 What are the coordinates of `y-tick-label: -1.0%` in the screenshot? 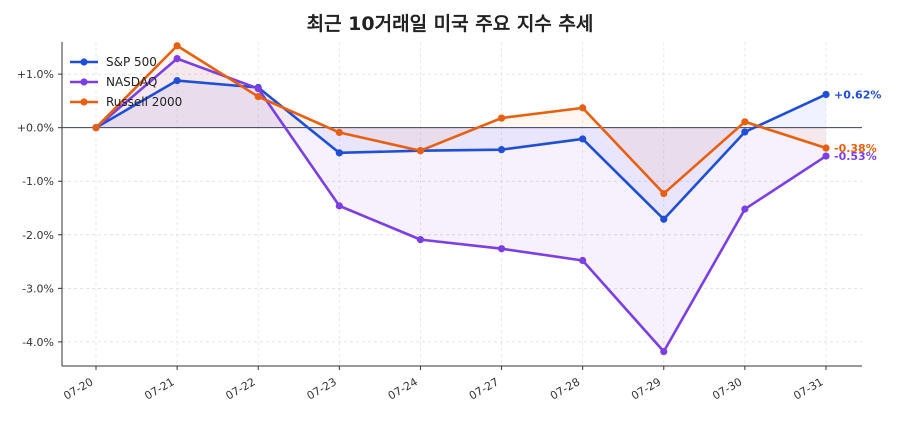 It's located at (38, 181).